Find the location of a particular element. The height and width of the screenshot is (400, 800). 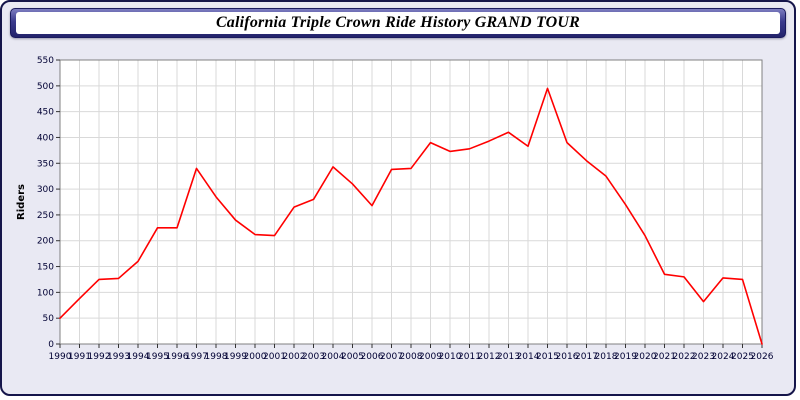

svg-text: 1996 is located at coordinates (177, 357).